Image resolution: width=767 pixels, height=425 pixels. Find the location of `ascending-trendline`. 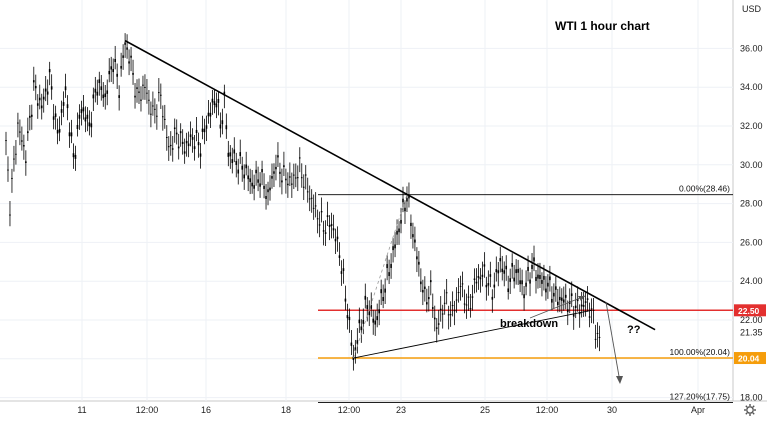

ascending-trendline is located at coordinates (472, 334).